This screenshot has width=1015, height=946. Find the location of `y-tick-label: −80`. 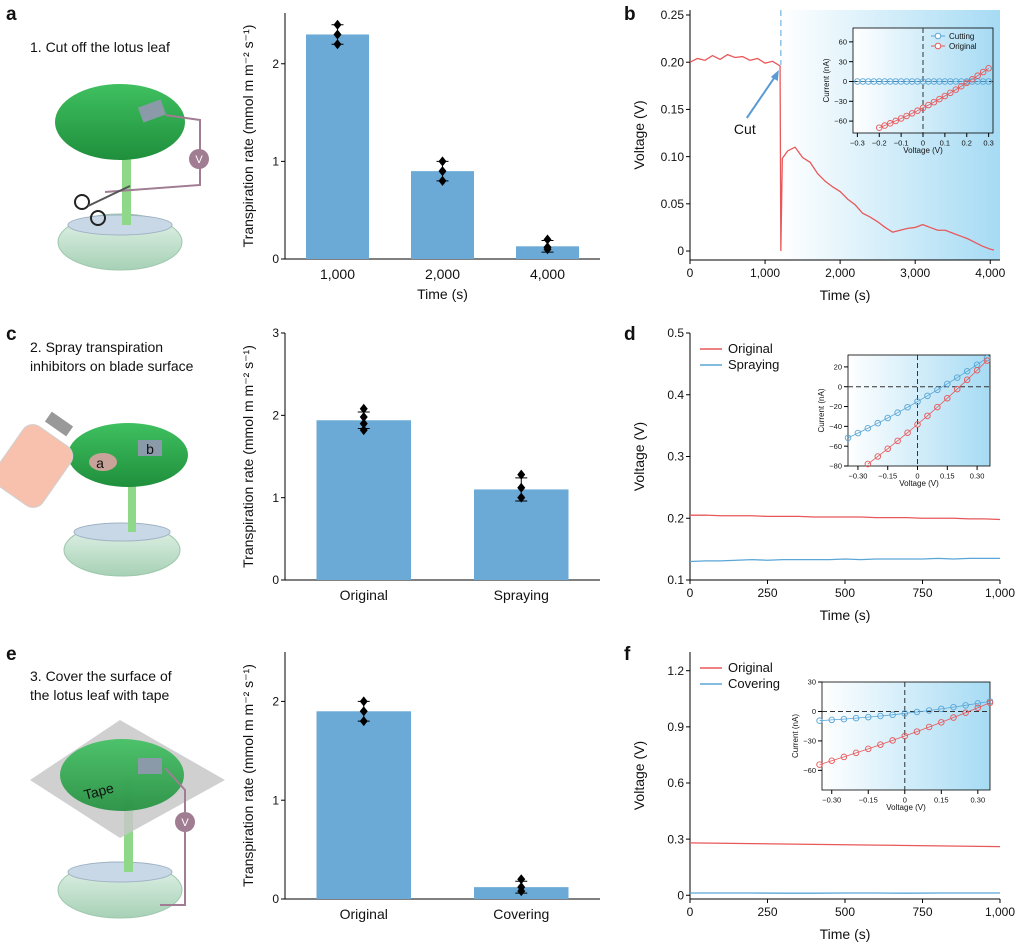

y-tick-label: −80 is located at coordinates (835, 466).